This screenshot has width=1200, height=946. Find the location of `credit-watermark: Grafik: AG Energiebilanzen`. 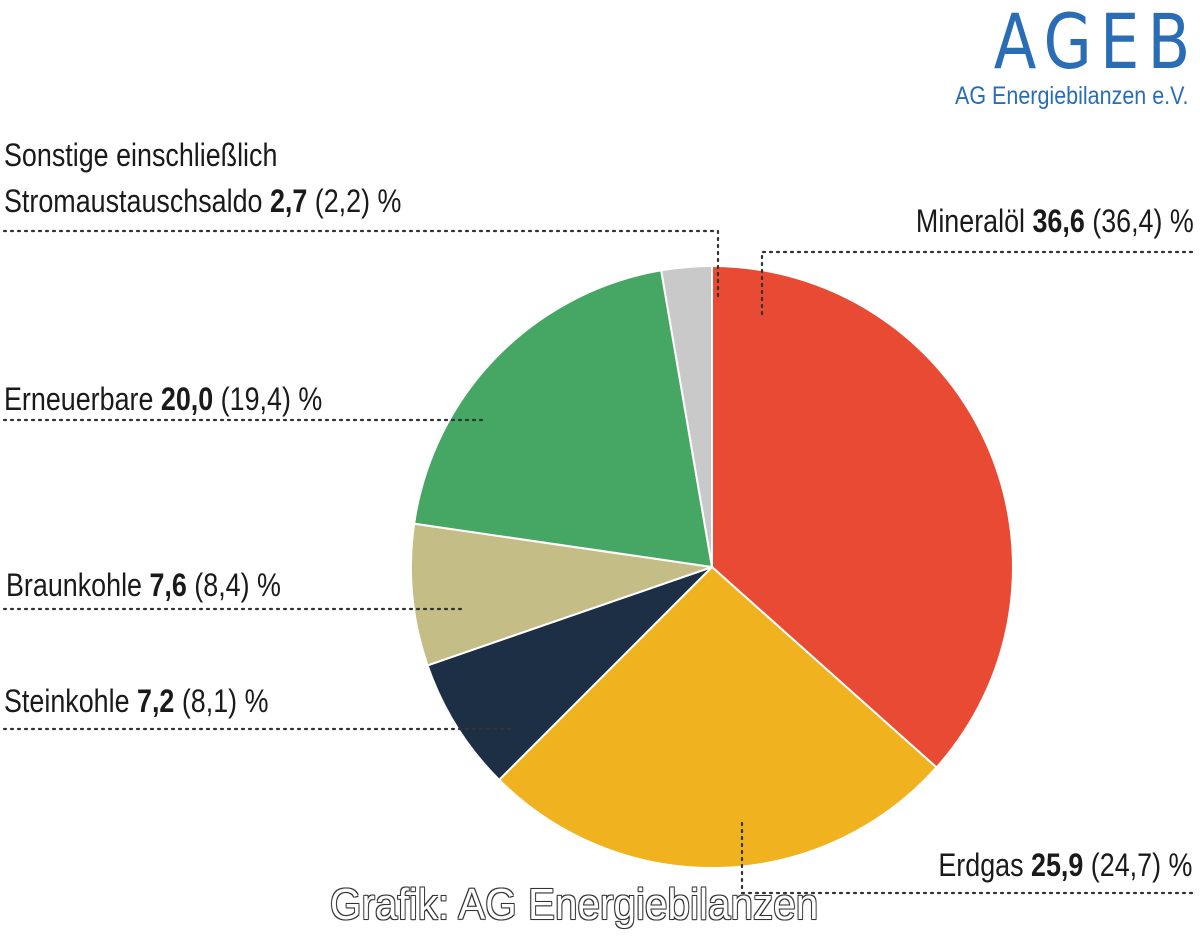

credit-watermark: Grafik: AG Energiebilanzen is located at coordinates (574, 904).